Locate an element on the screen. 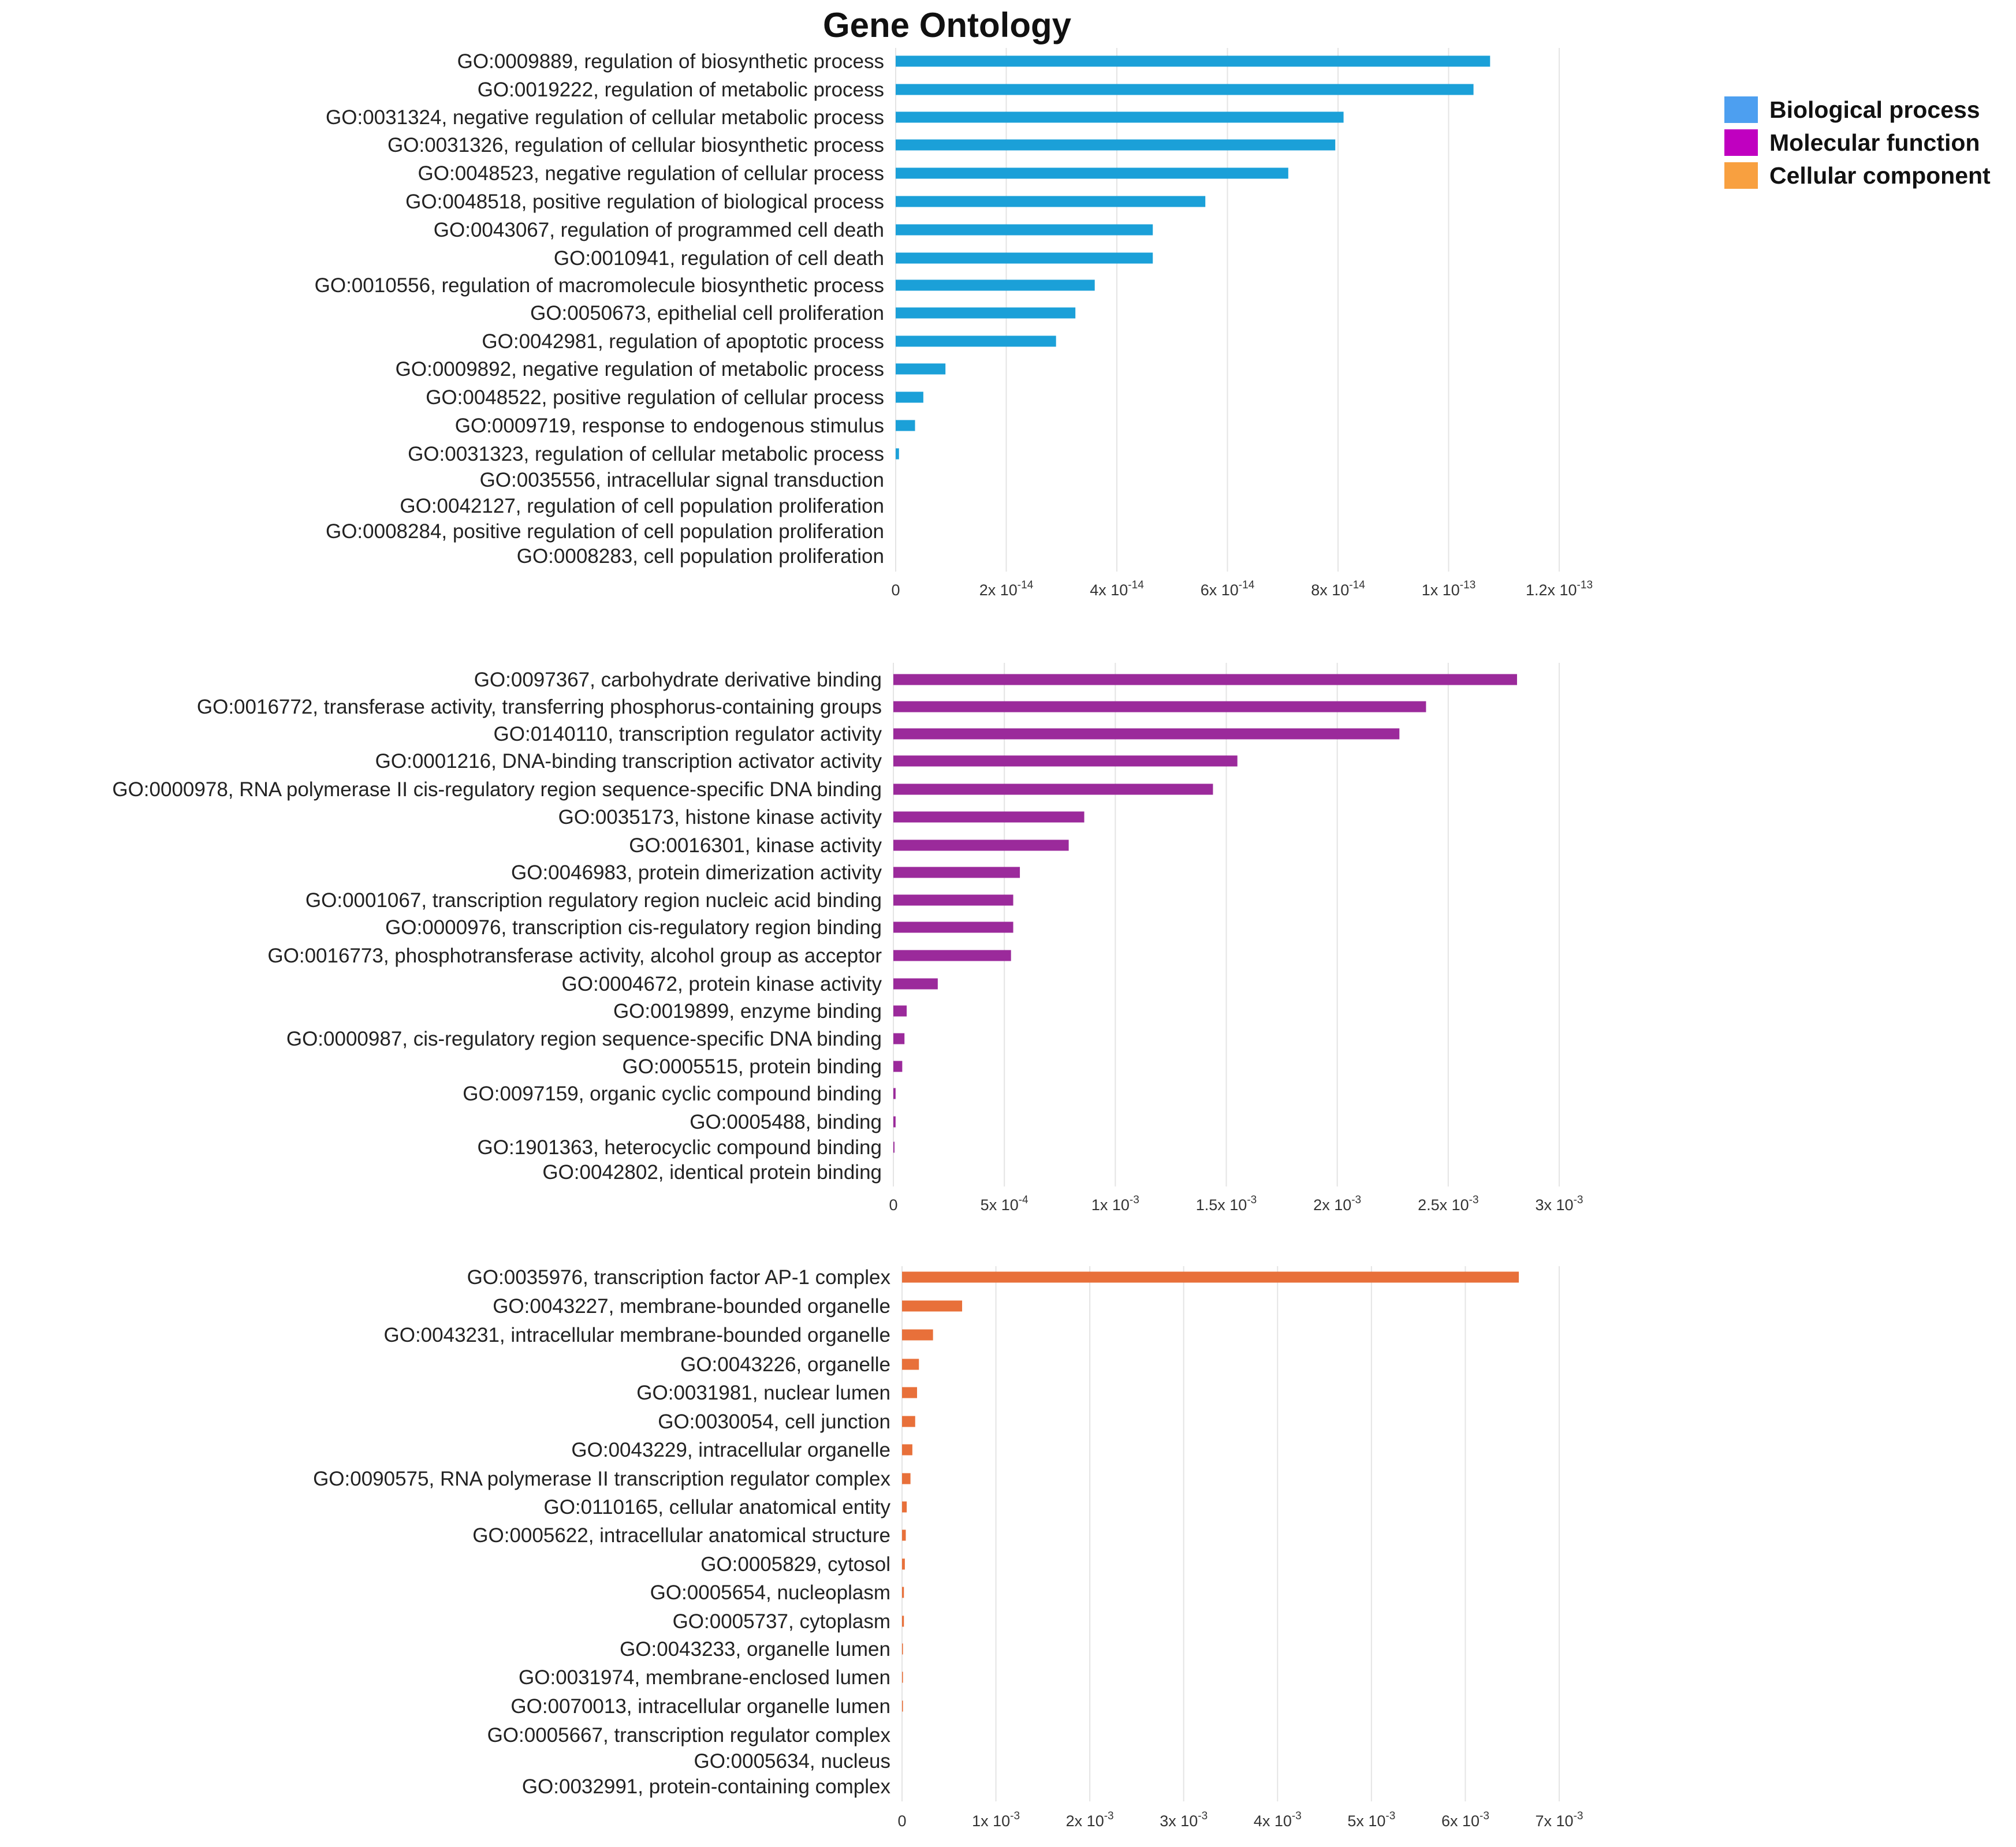 This screenshot has height=1847, width=2016. x-tick-label: 2x 10⁻¹⁴ is located at coordinates (1007, 589).